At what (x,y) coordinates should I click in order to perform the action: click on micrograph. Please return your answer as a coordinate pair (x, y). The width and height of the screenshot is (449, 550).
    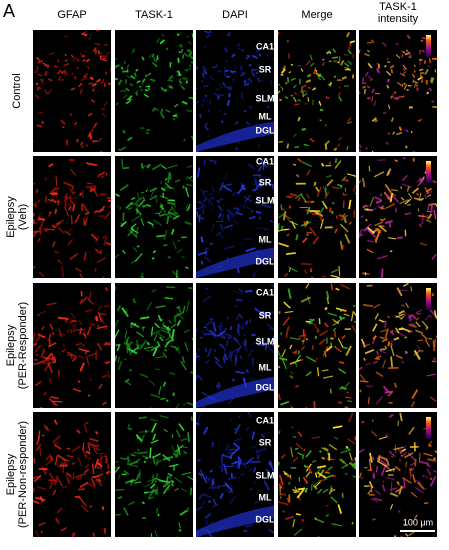
    Looking at the image, I should click on (235, 217).